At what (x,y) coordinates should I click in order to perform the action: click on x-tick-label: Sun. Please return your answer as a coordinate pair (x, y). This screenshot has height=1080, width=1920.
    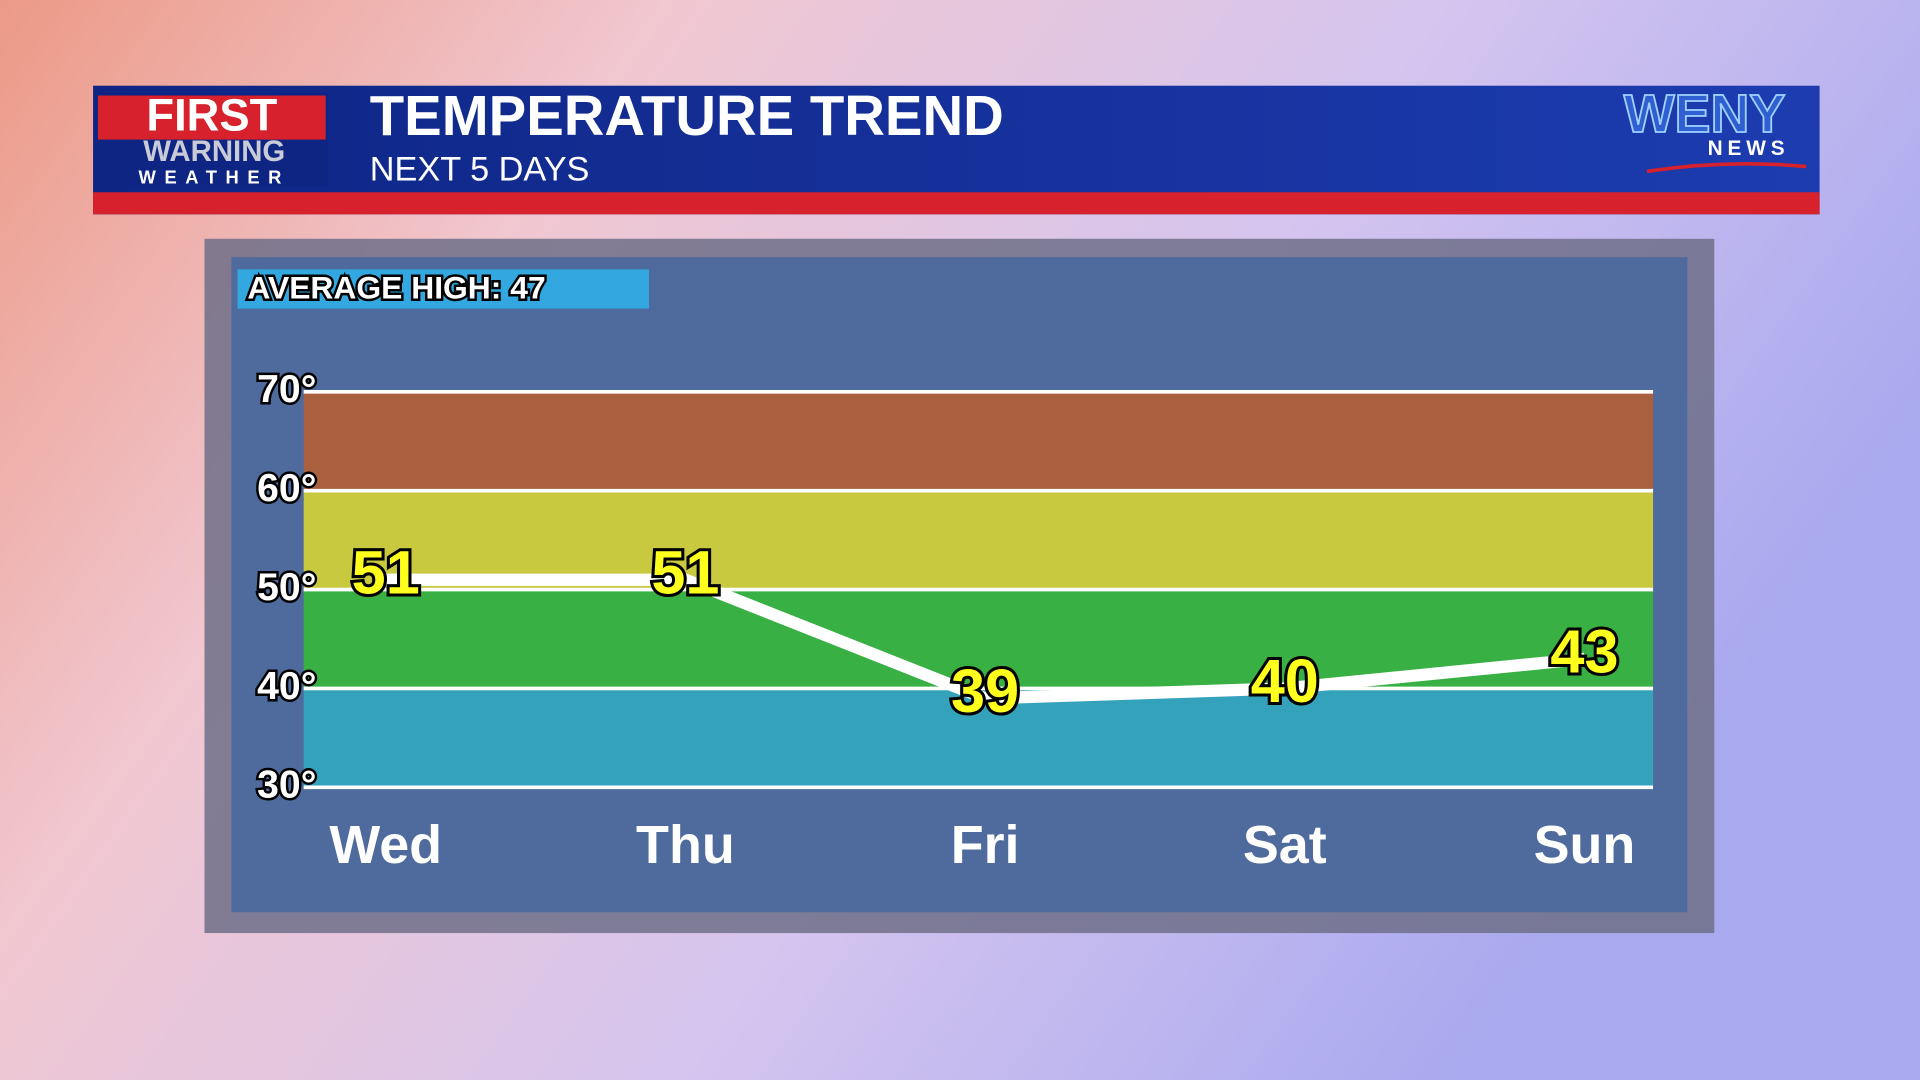
    Looking at the image, I should click on (1585, 845).